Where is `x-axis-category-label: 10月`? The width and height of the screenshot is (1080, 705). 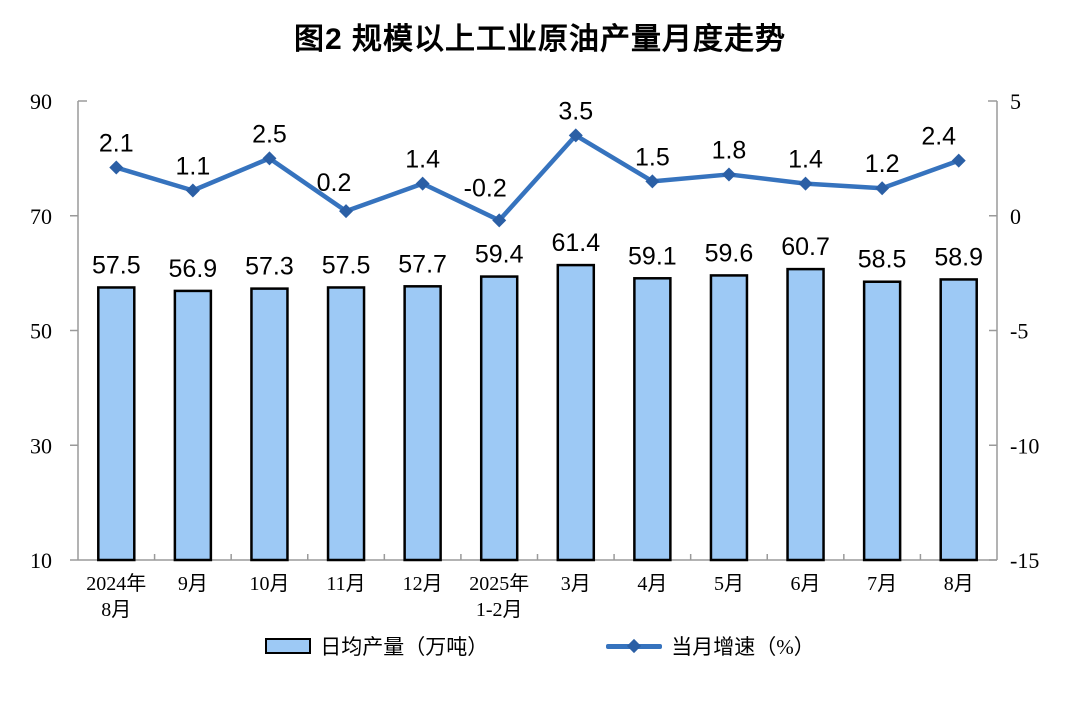
x-axis-category-label: 10月 is located at coordinates (269, 584).